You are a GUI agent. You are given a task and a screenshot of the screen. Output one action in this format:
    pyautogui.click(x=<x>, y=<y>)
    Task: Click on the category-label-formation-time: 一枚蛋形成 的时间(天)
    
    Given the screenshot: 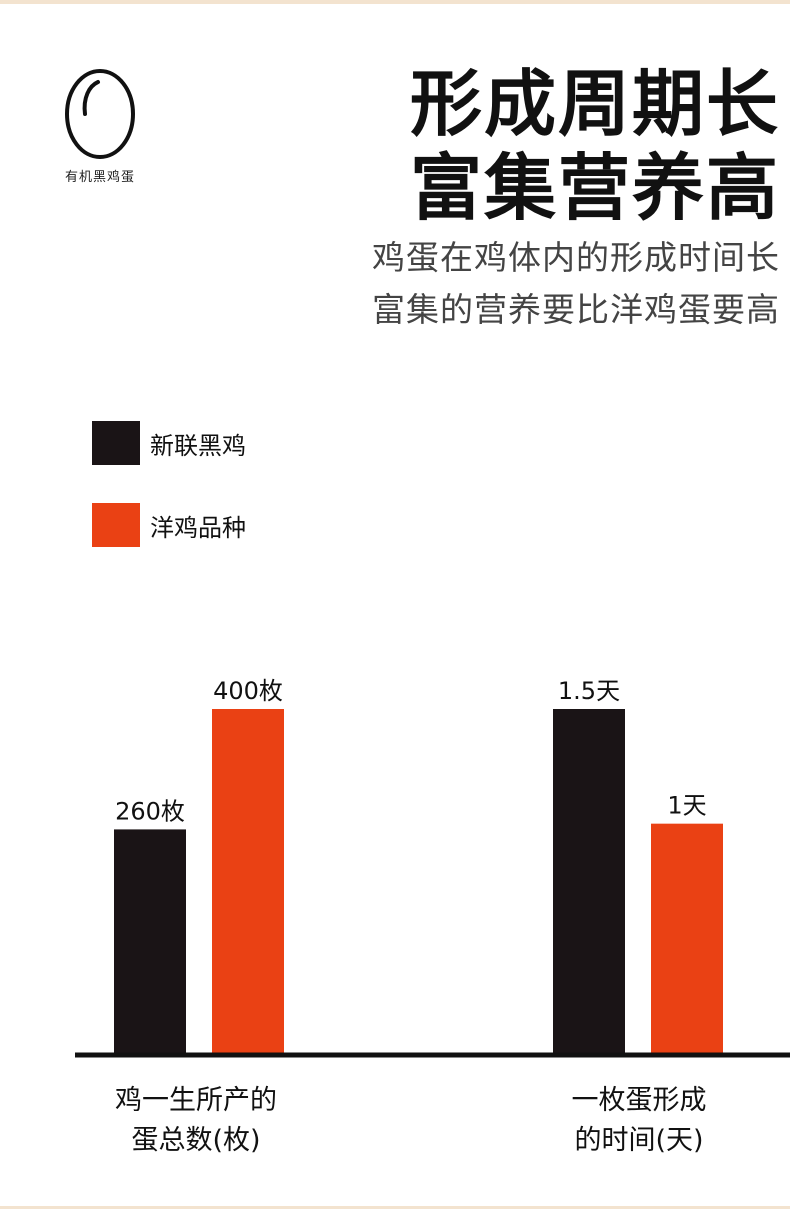 What is the action you would take?
    pyautogui.click(x=639, y=1121)
    